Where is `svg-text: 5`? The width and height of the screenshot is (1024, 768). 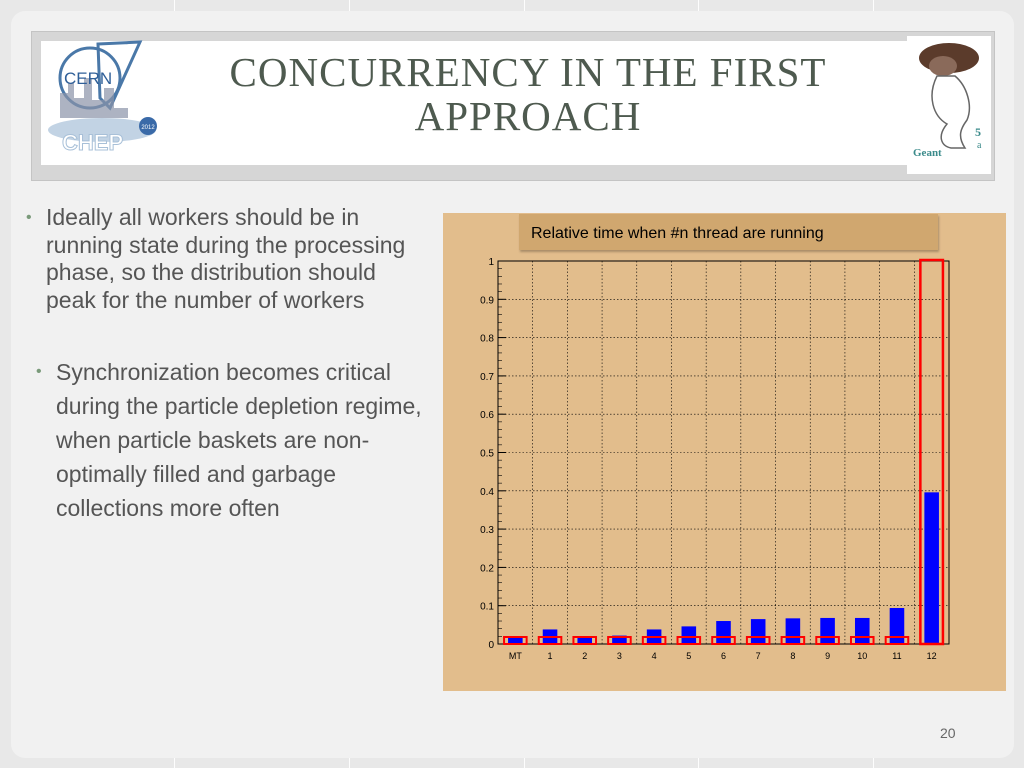
svg-text: 5 is located at coordinates (978, 132).